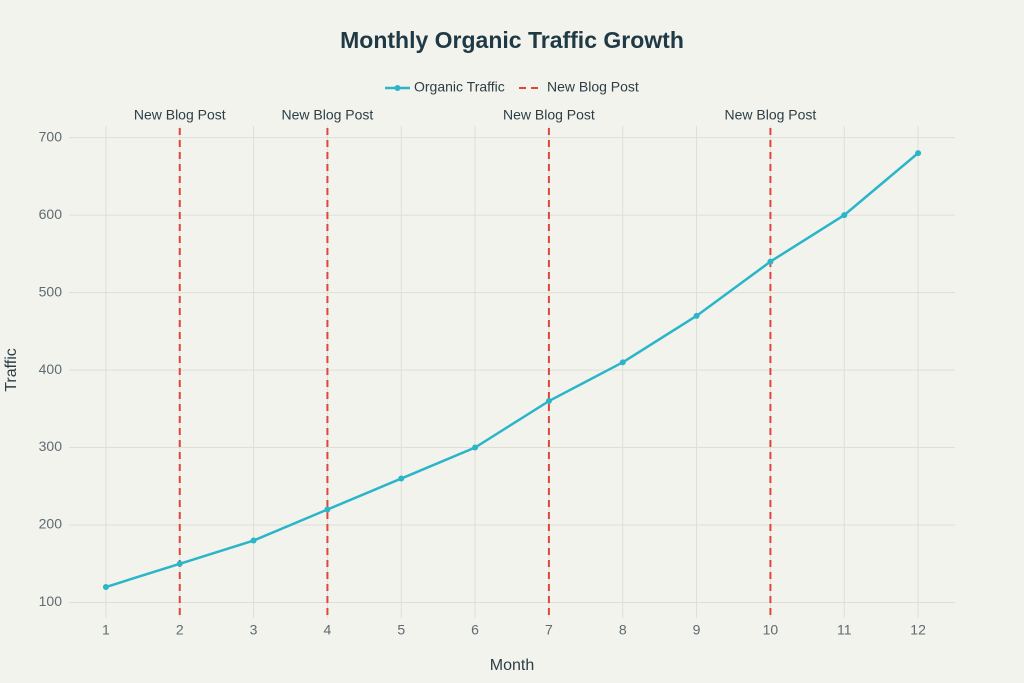 The width and height of the screenshot is (1024, 683). What do you see at coordinates (623, 630) in the screenshot?
I see `x-tick-label: 8` at bounding box center [623, 630].